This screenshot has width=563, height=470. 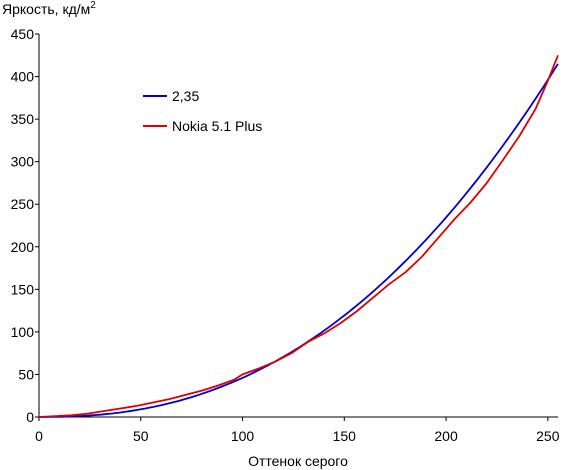 I want to click on x-tick-label: 250, so click(x=548, y=436).